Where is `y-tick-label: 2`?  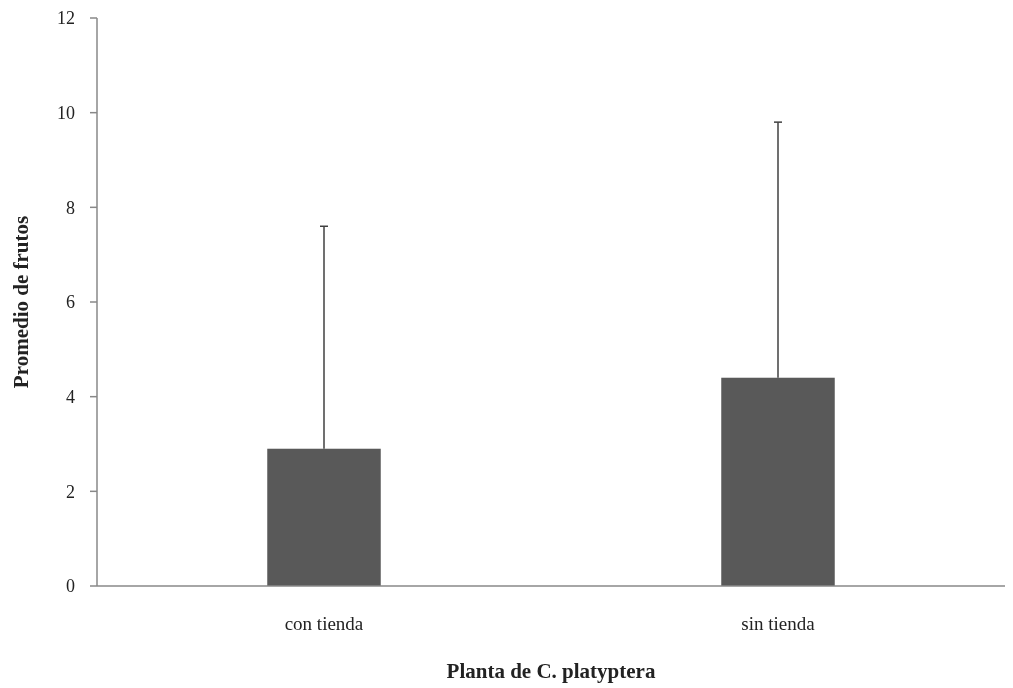
y-tick-label: 2 is located at coordinates (70, 491).